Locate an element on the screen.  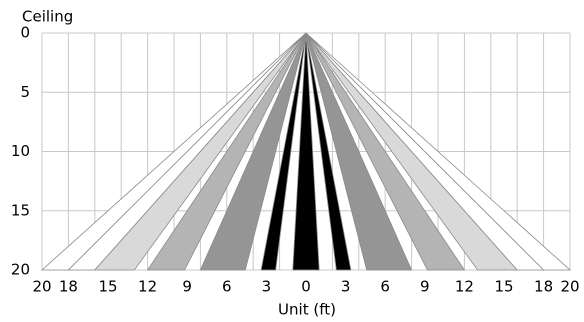
y-axis-title: Ceiling is located at coordinates (47, 17).